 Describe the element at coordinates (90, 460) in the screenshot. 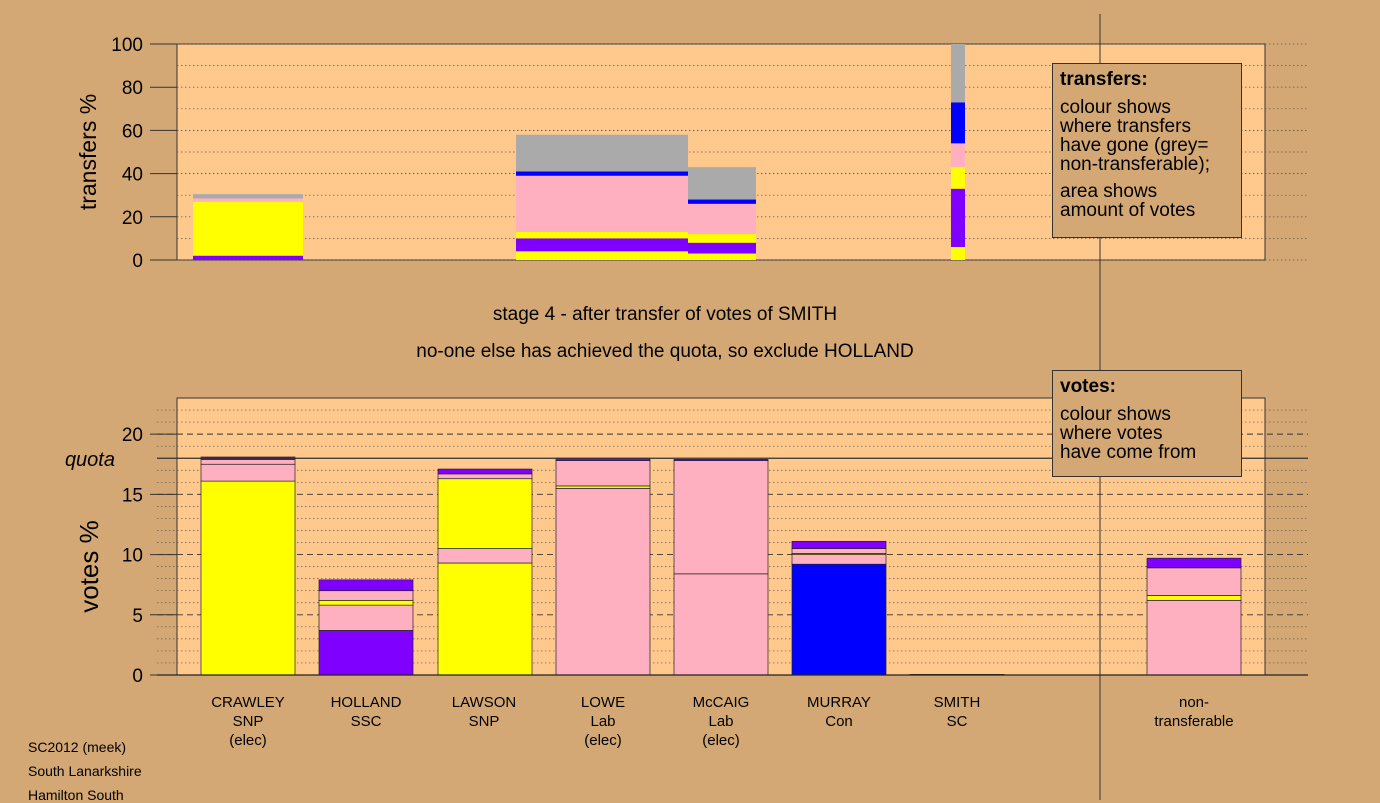

I see `quota-label: quota` at that location.